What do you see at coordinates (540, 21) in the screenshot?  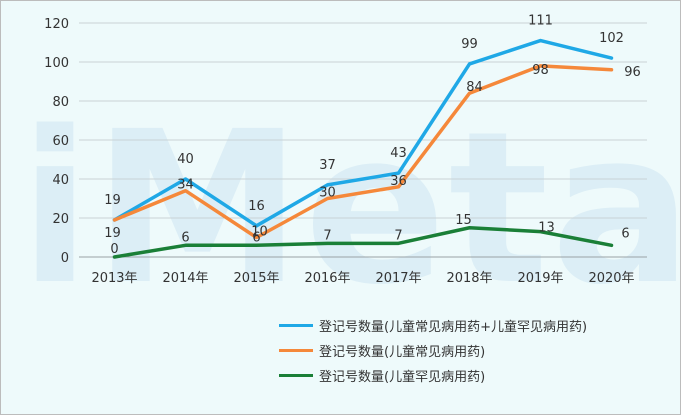 I see `data-label: 111` at bounding box center [540, 21].